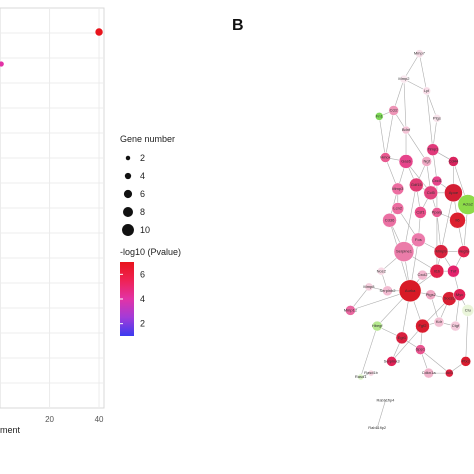 The image size is (474, 474). What do you see at coordinates (142, 176) in the screenshot?
I see `legend-size-label: 4` at bounding box center [142, 176].